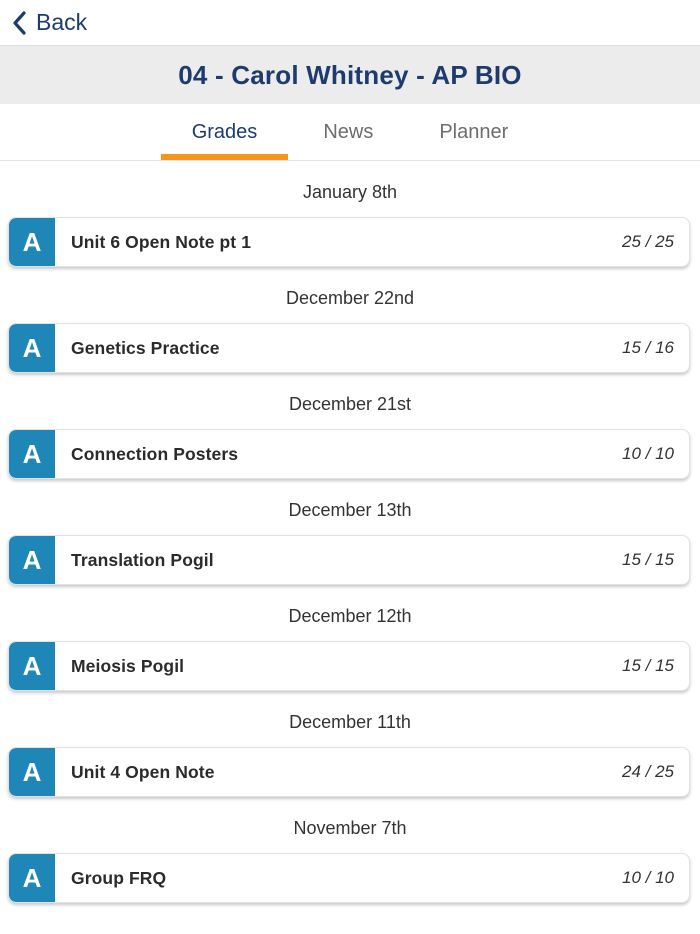 Image resolution: width=700 pixels, height=934 pixels. Describe the element at coordinates (350, 744) in the screenshot. I see `date-section: December 11th A Unit 4 Open Note 24 / 25` at that location.